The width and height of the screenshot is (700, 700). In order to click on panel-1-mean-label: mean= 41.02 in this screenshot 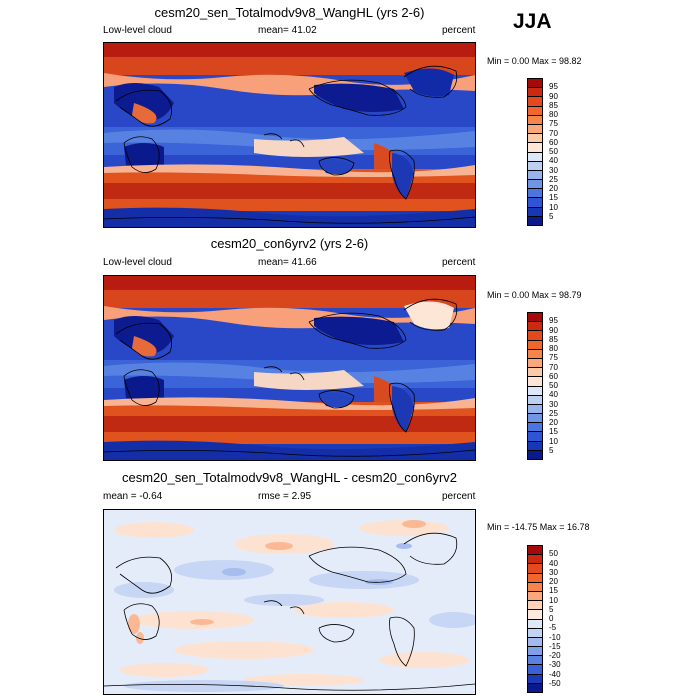, I will do `click(287, 30)`.